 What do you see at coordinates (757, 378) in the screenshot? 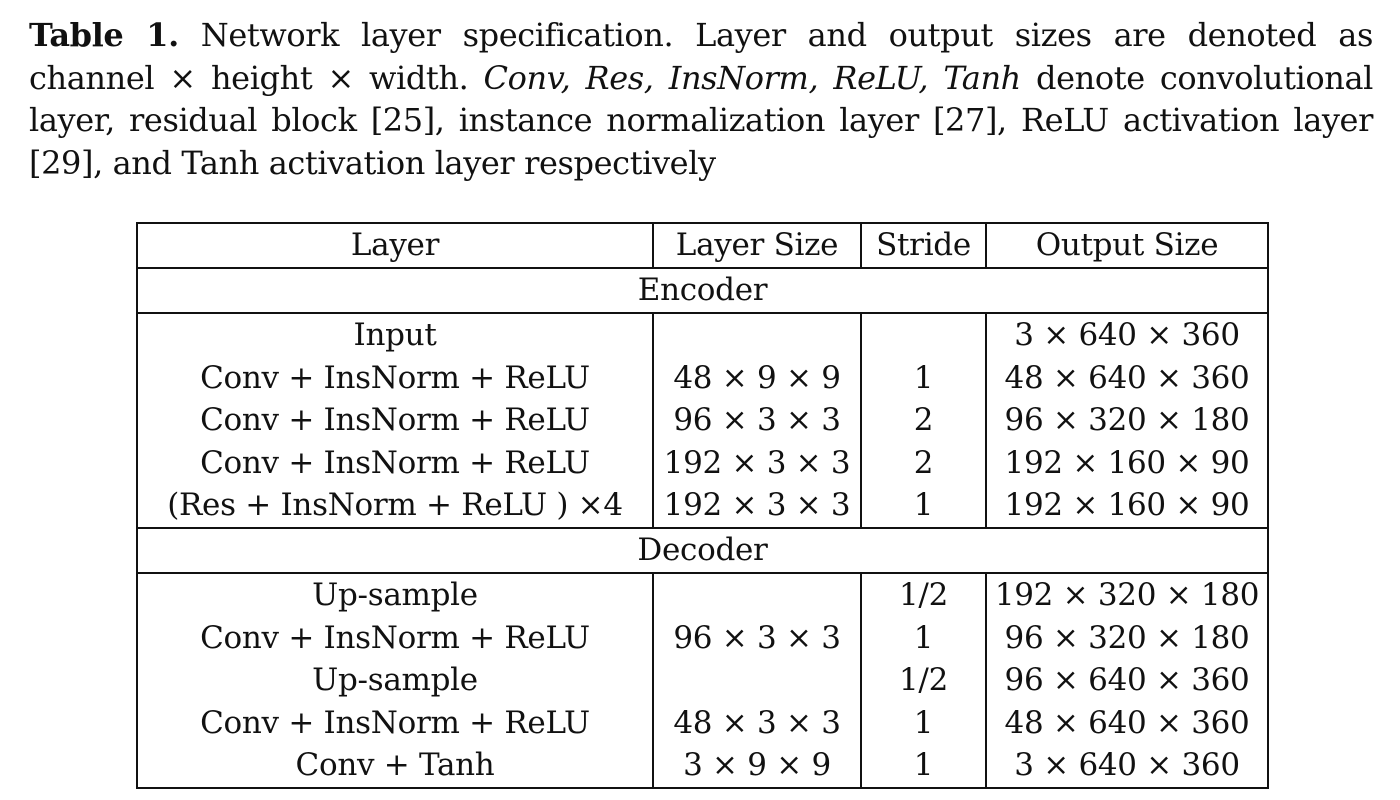
I see `cell-layer-size: 48 × 9 × 9` at bounding box center [757, 378].